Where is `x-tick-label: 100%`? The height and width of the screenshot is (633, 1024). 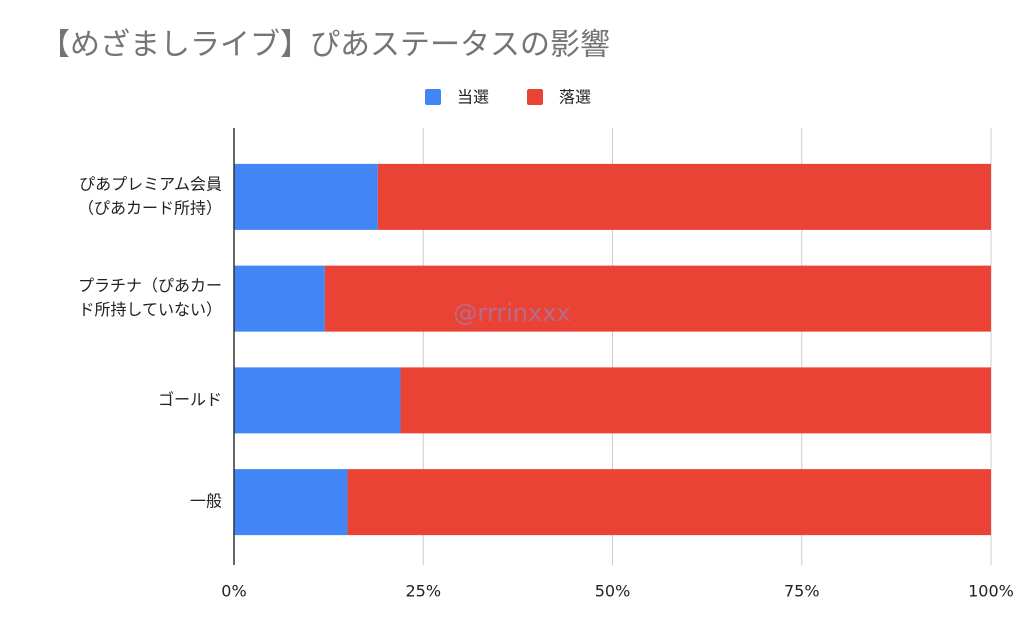
x-tick-label: 100% is located at coordinates (991, 591).